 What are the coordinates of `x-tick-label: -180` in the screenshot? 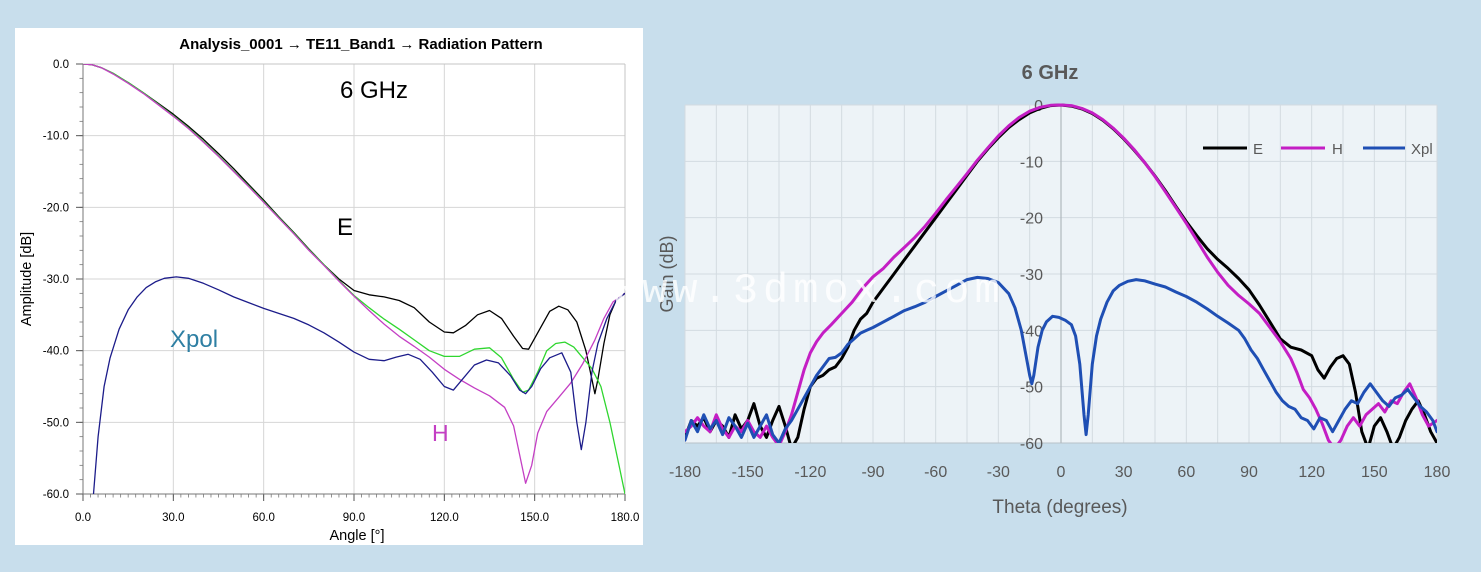 It's located at (685, 472).